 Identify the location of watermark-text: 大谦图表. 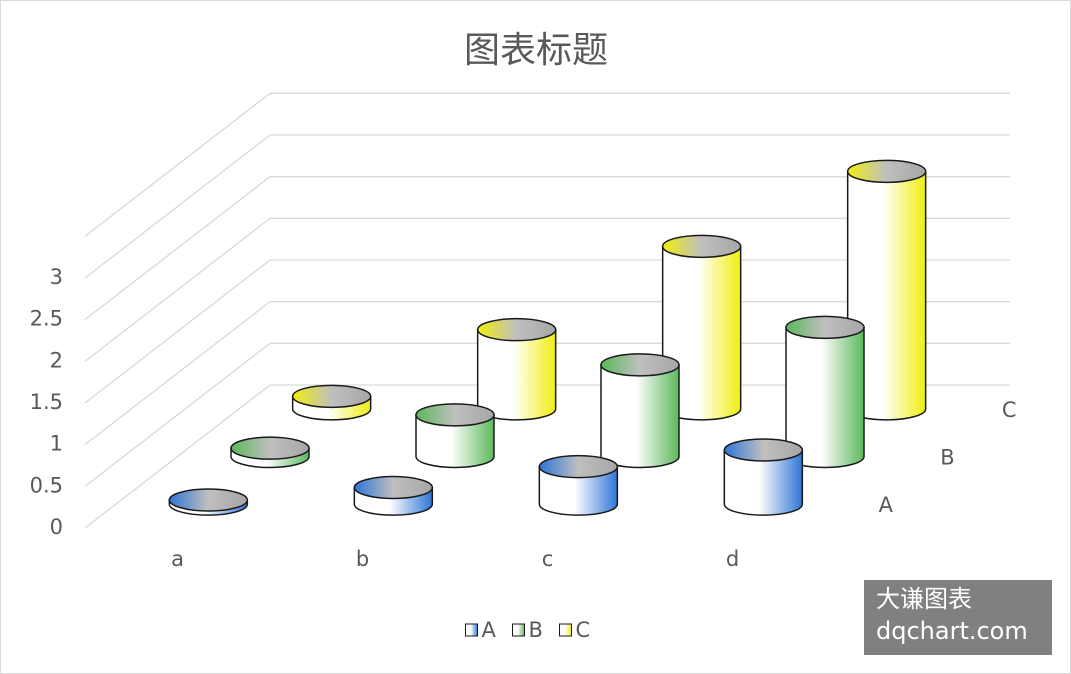
(924, 599).